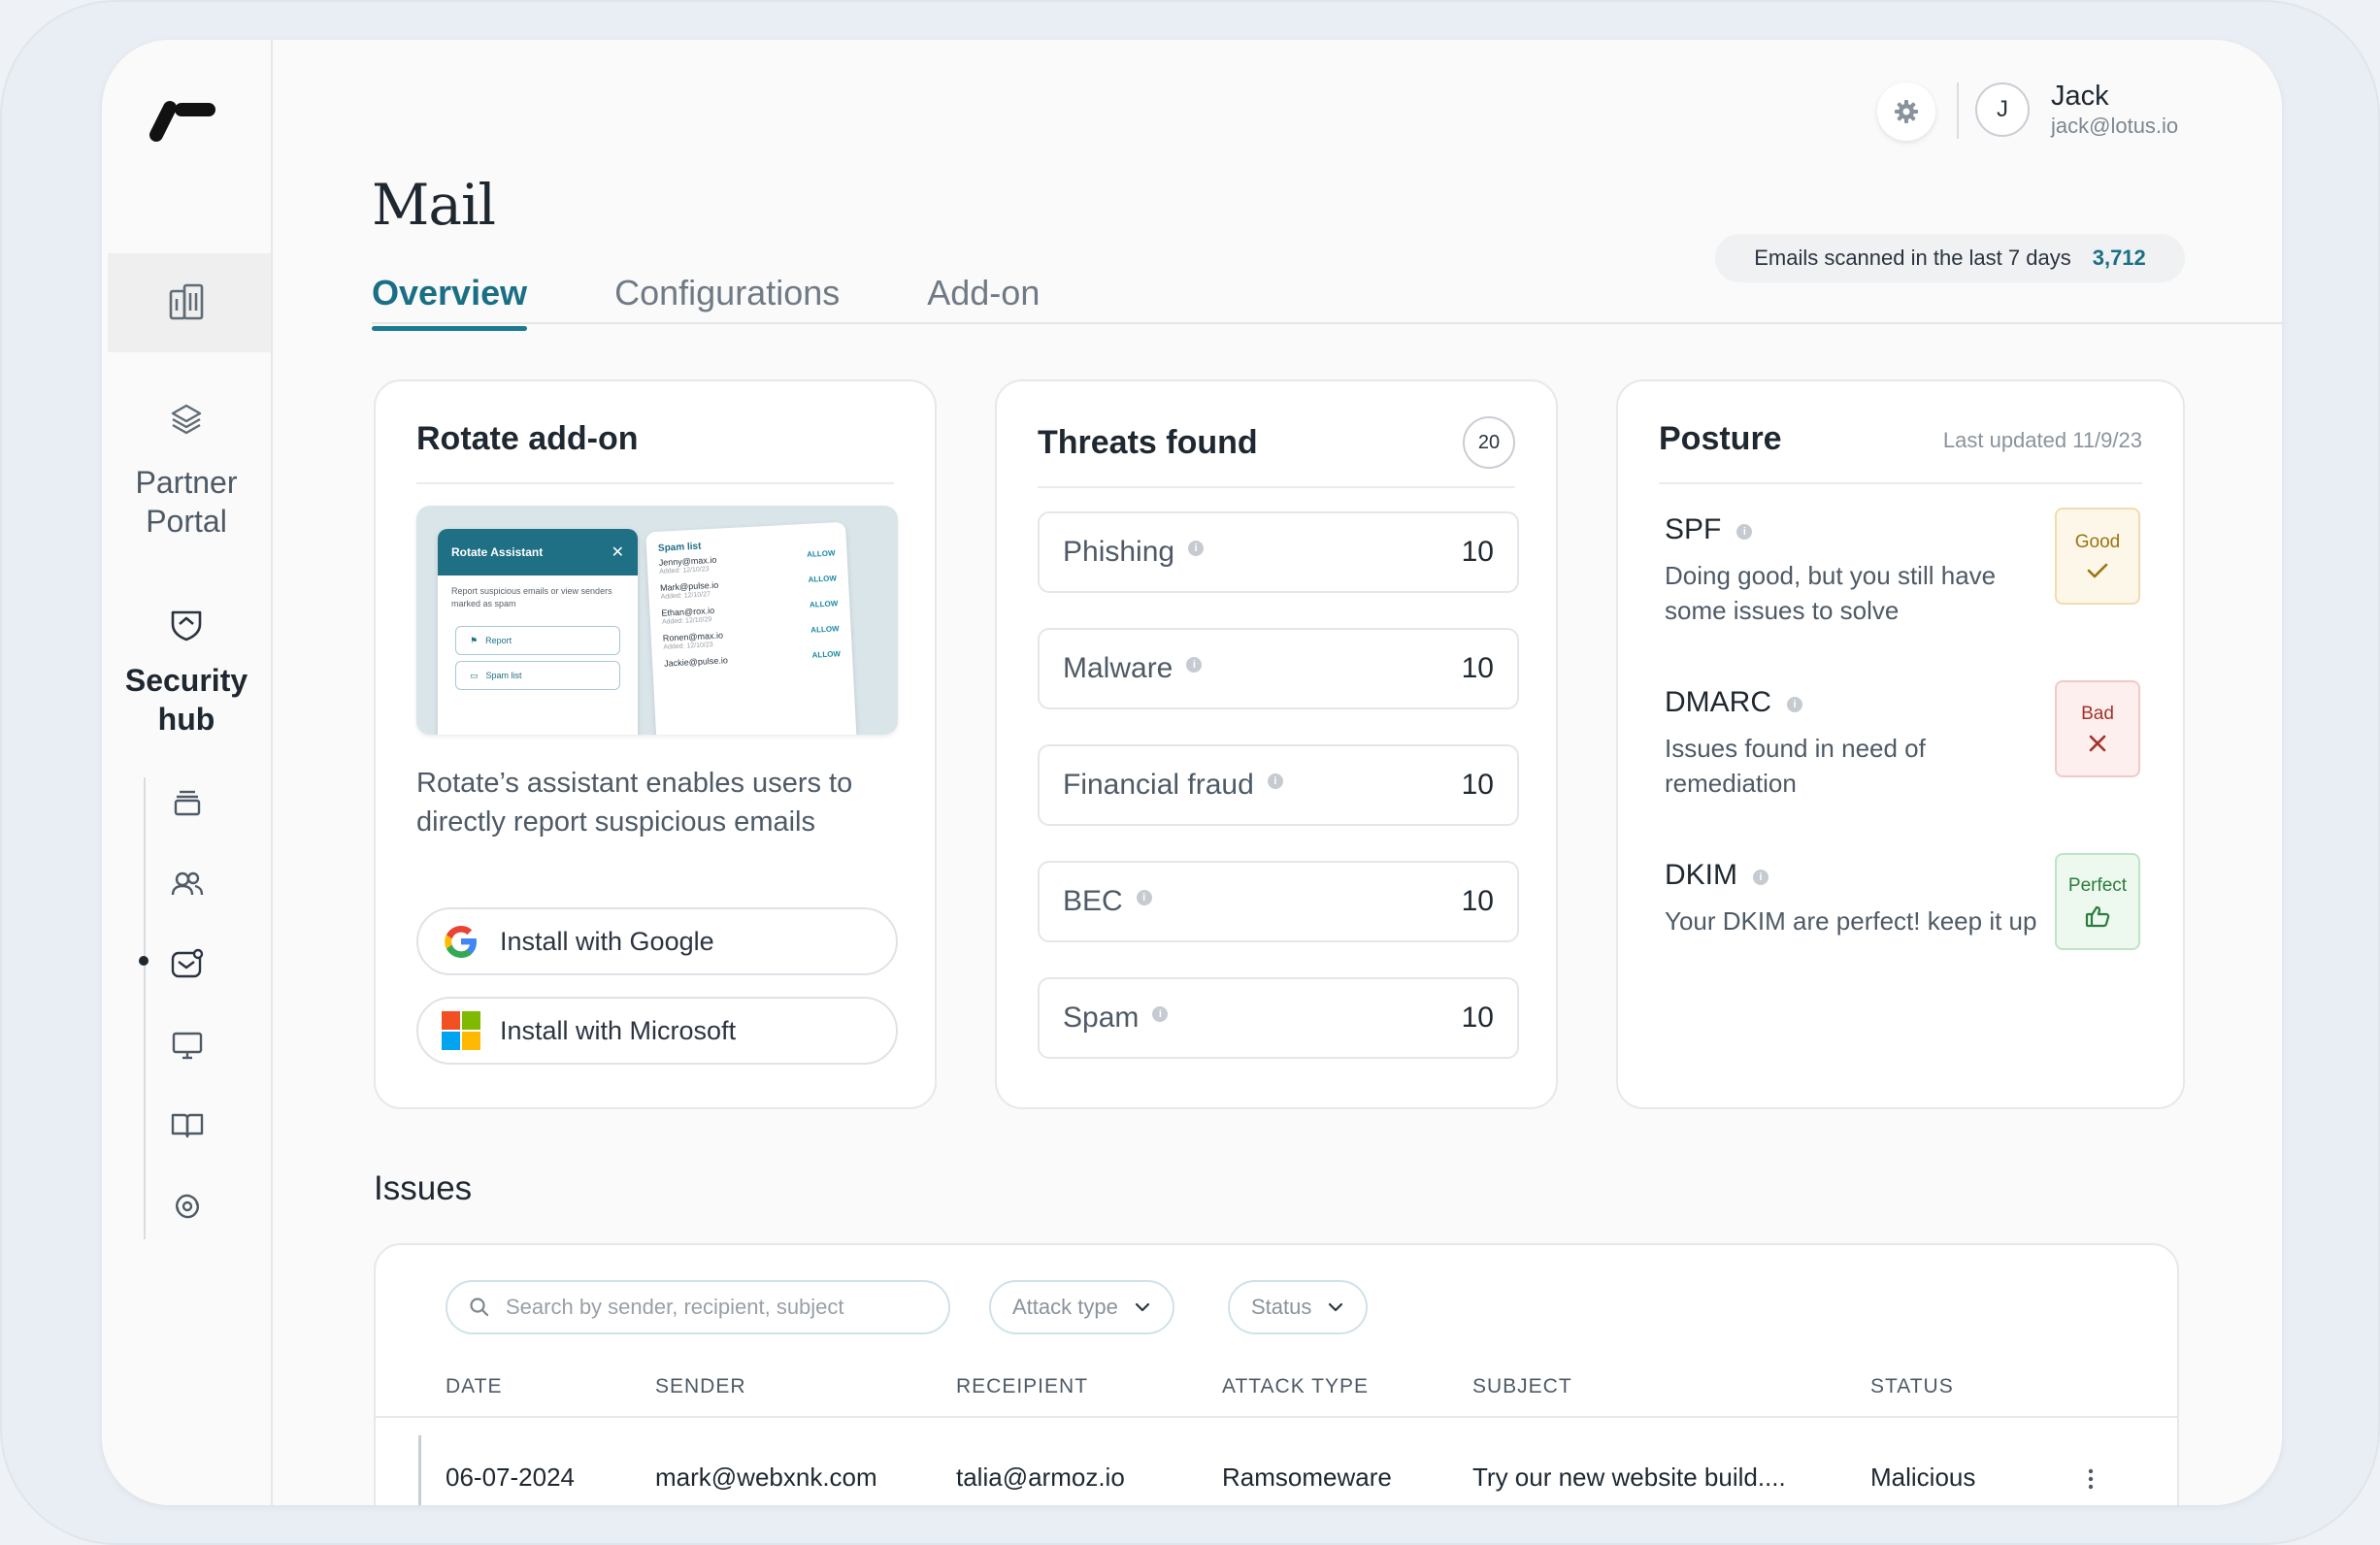 This screenshot has width=2380, height=1545. Describe the element at coordinates (1119, 552) in the screenshot. I see `threat-label: Phishing` at that location.